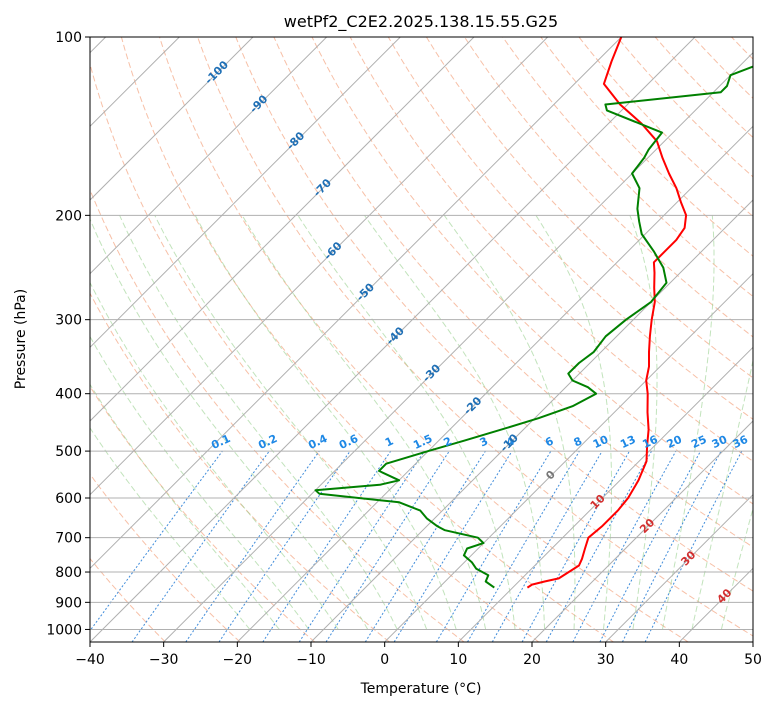 The image size is (775, 708). Describe the element at coordinates (484, 441) in the screenshot. I see `mixing-ratio-label: 3` at that location.